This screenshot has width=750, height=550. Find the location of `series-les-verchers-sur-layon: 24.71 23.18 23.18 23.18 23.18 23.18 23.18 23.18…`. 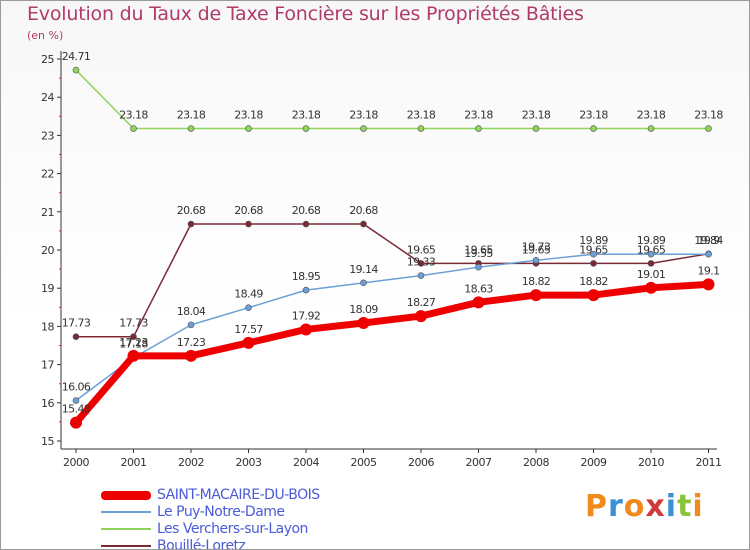

series-les-verchers-sur-layon: 24.71 23.18 23.18 23.18 23.18 23.18 23.18 23.18… is located at coordinates (393, 91).